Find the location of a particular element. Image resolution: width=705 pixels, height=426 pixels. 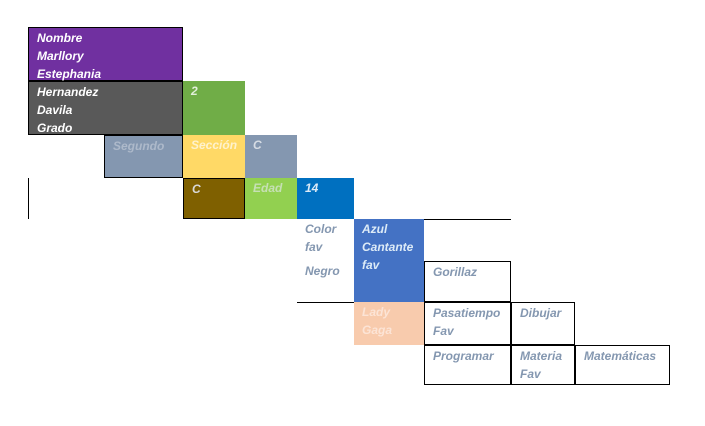

table-cell: Segundo is located at coordinates (143, 156).